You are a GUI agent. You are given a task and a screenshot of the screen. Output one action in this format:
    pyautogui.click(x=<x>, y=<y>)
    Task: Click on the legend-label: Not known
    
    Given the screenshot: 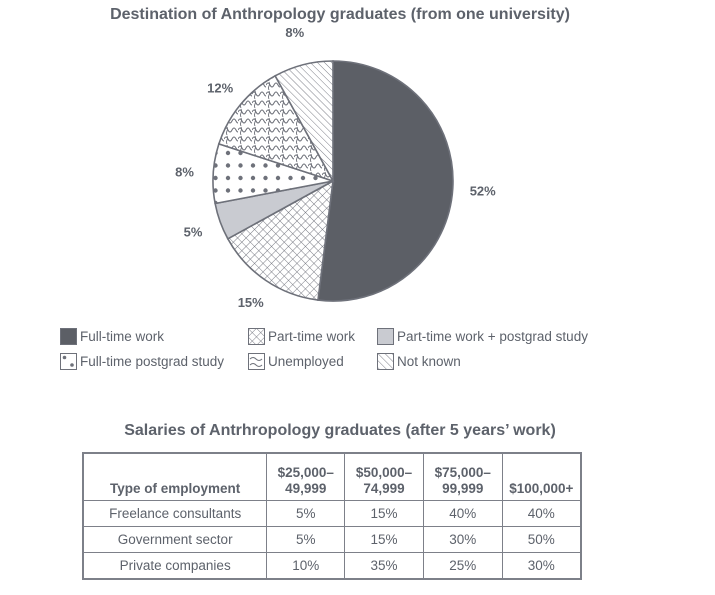 What is the action you would take?
    pyautogui.click(x=429, y=361)
    